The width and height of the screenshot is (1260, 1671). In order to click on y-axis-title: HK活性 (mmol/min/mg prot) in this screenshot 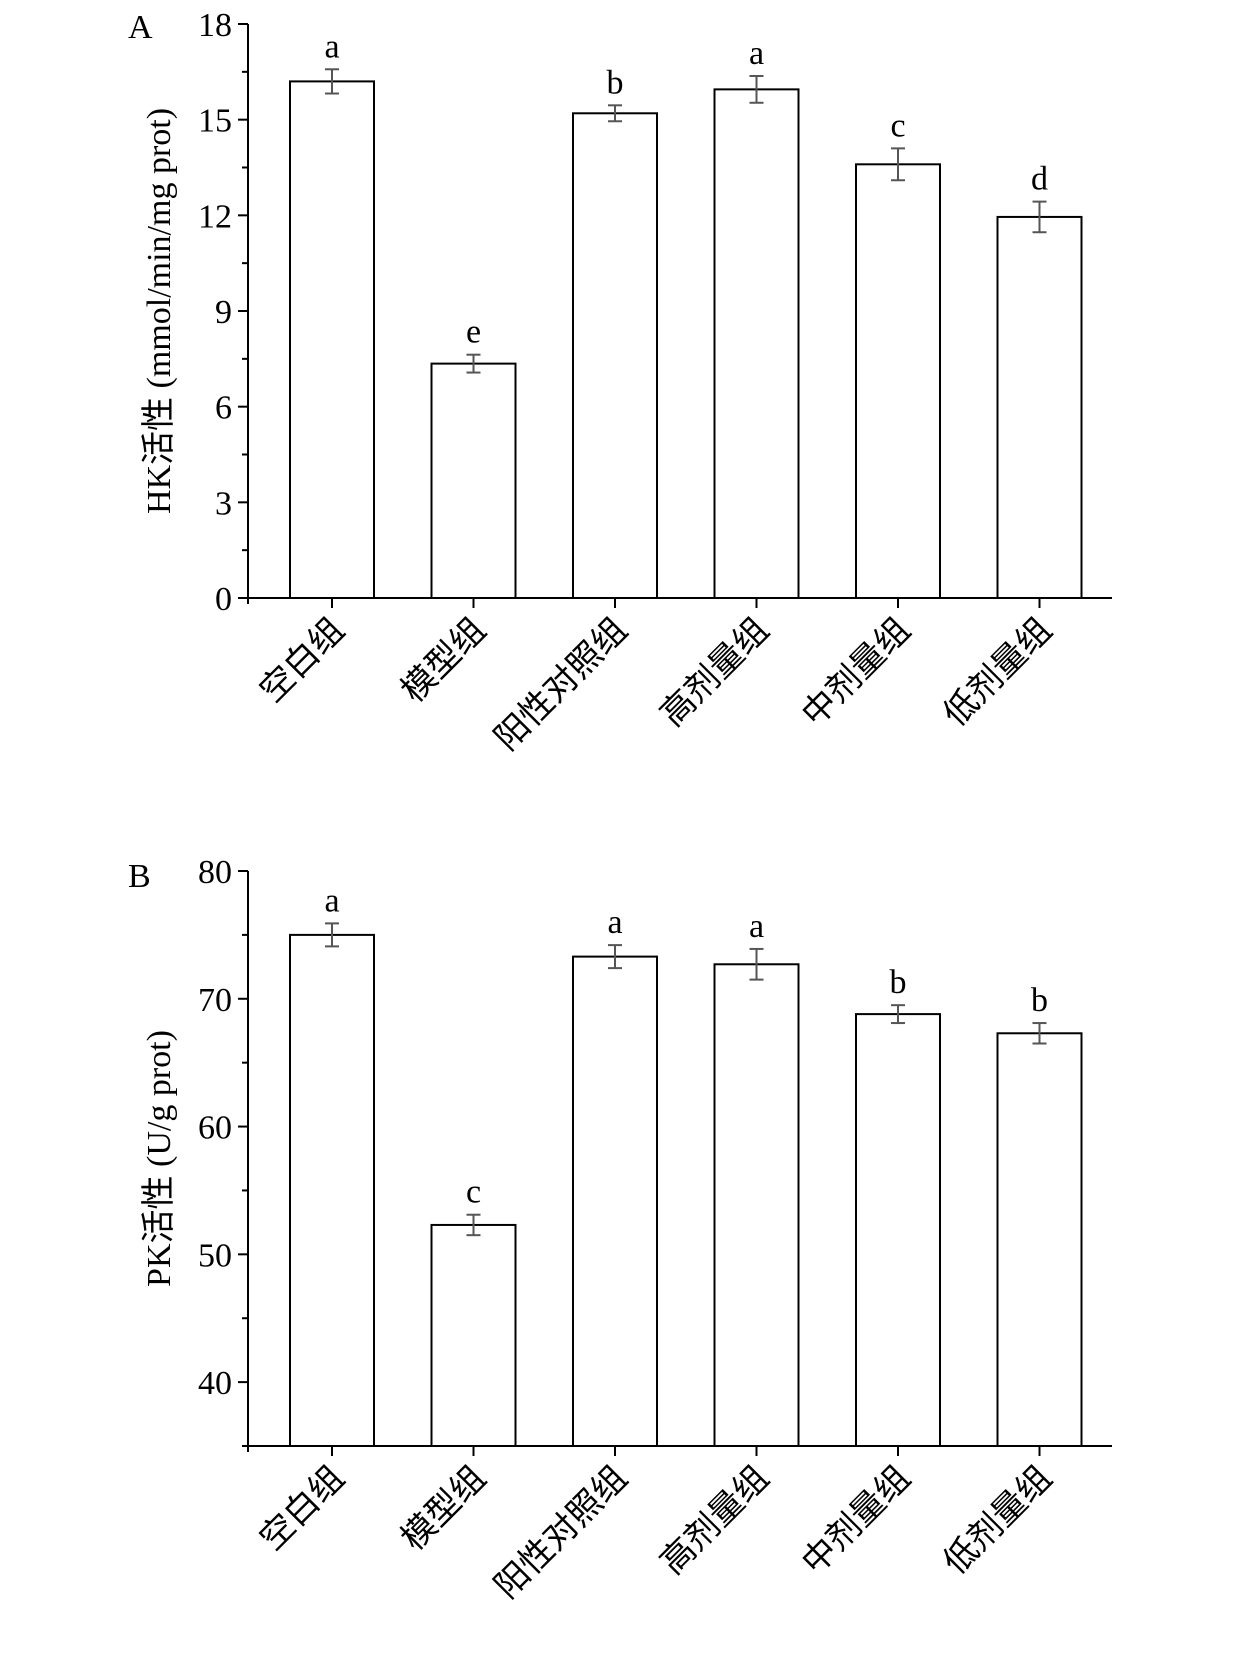, I will do `click(159, 311)`.